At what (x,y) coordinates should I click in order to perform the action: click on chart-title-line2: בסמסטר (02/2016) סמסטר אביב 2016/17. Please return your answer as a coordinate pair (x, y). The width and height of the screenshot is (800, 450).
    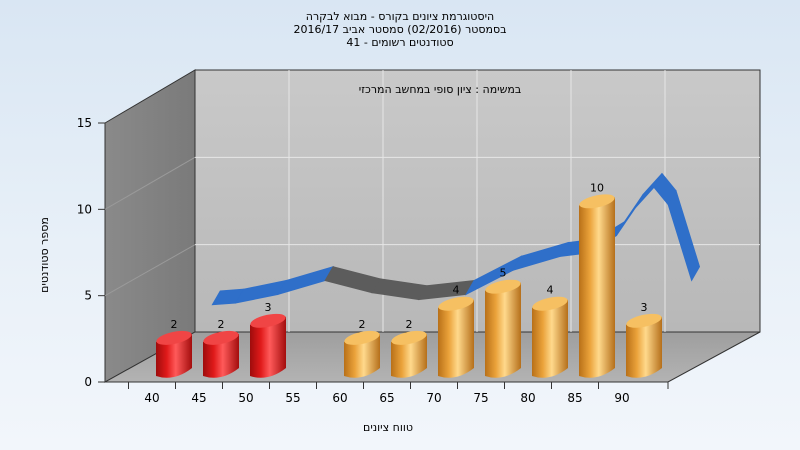
    Looking at the image, I should click on (400, 29).